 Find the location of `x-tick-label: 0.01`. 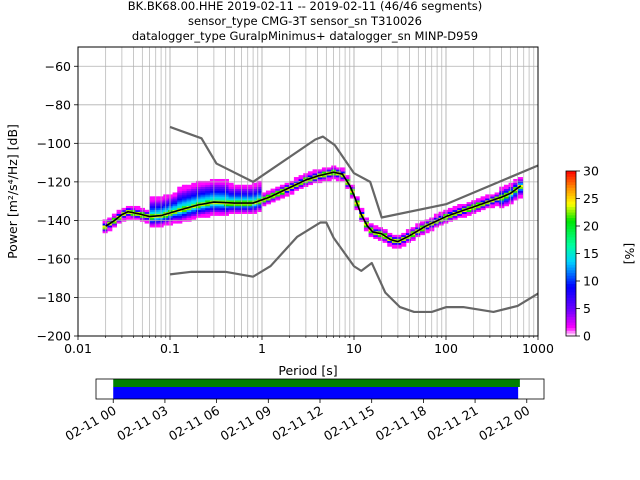

x-tick-label: 0.01 is located at coordinates (78, 348).